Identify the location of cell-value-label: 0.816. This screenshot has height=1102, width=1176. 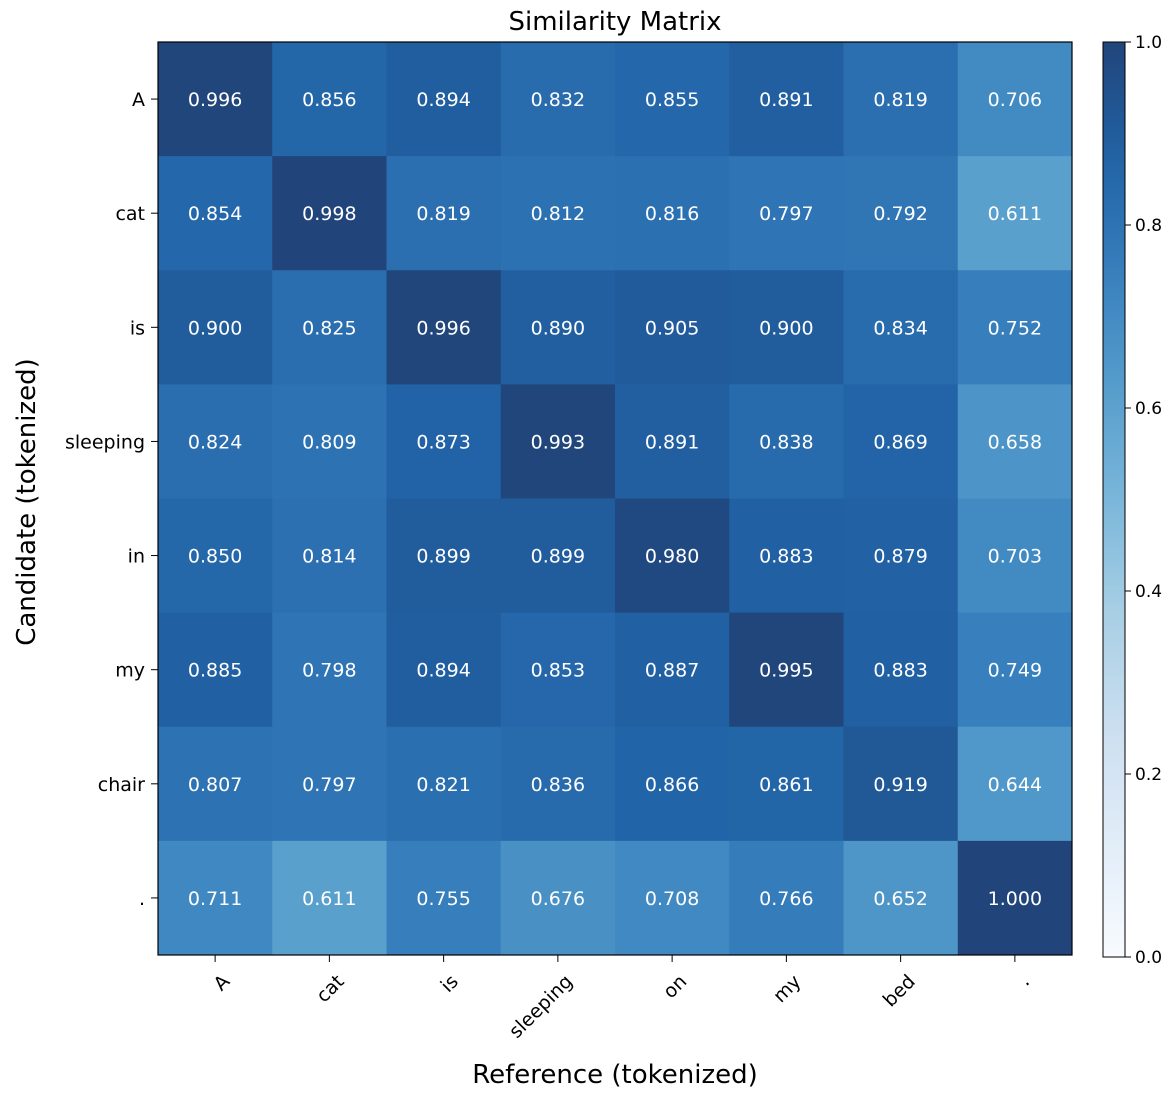
(672, 214).